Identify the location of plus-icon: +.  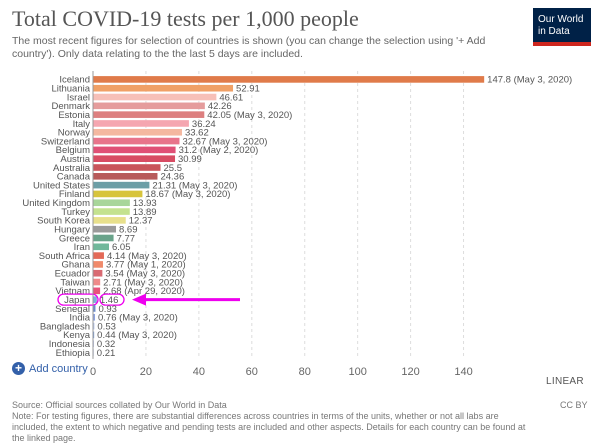
(18, 368).